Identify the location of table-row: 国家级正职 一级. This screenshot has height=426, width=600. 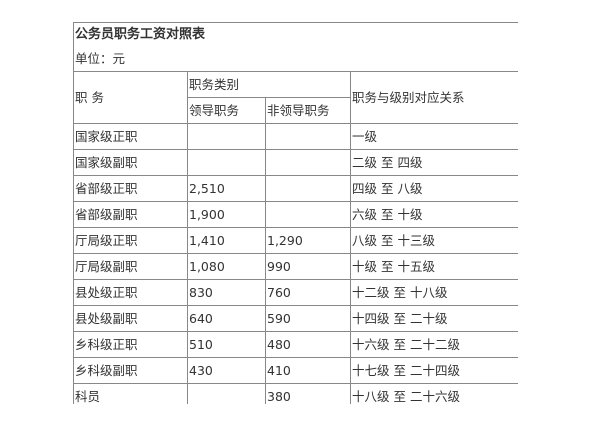
(295, 136).